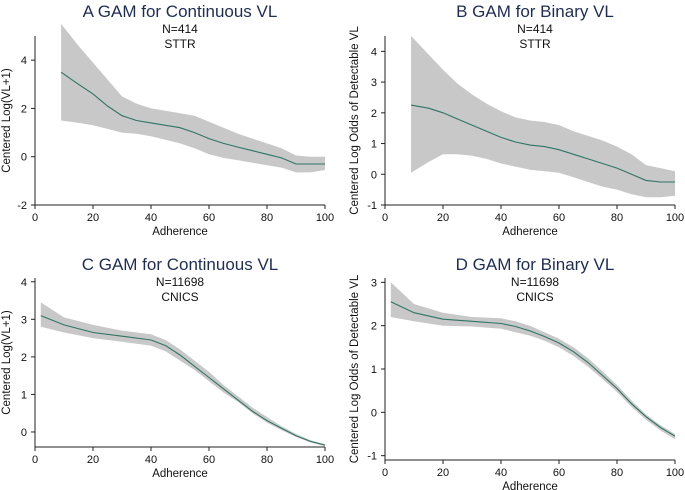 This screenshot has width=685, height=490. I want to click on y-tick-label: -2, so click(22, 206).